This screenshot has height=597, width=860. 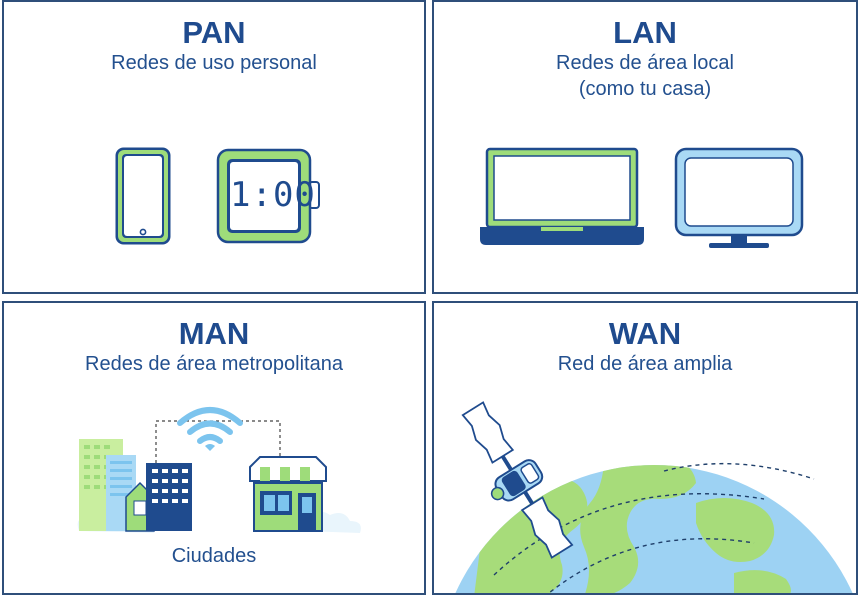 I want to click on man-subtitle: Redes de área metropolitana, so click(x=214, y=364).